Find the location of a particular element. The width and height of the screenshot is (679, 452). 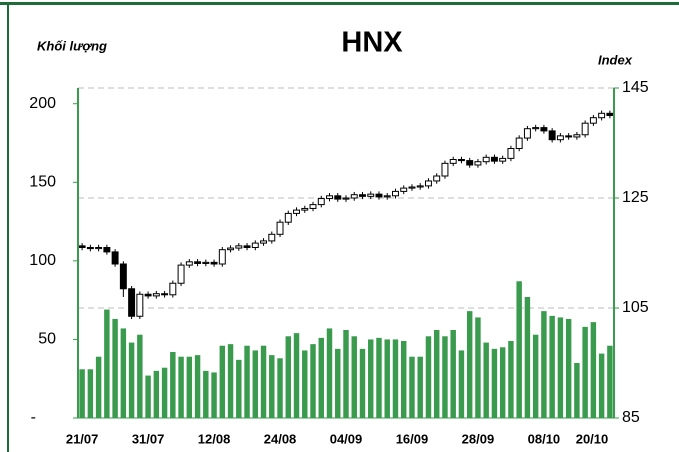

x-tick-label: 08/10 is located at coordinates (544, 438).